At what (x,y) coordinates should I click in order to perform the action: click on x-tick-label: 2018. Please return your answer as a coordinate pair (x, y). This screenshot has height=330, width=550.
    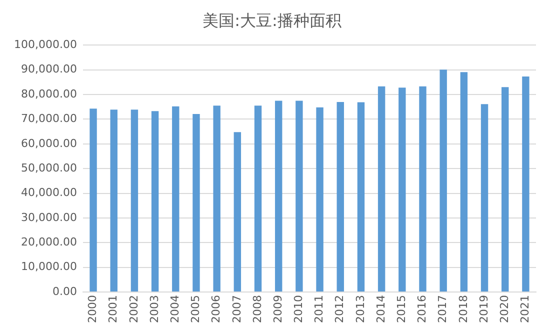
    Looking at the image, I should click on (463, 309).